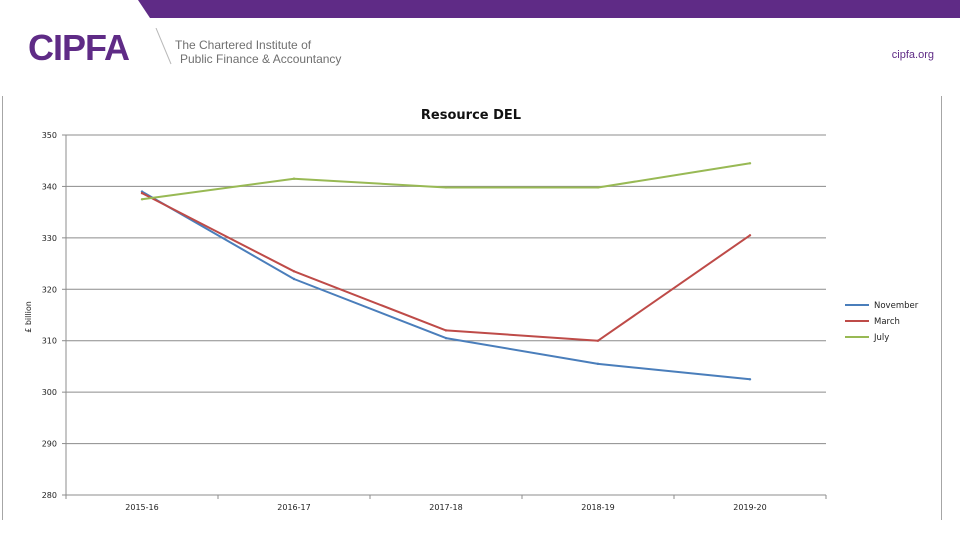 This screenshot has height=540, width=960. Describe the element at coordinates (896, 306) in the screenshot. I see `legend-label-november: November` at that location.